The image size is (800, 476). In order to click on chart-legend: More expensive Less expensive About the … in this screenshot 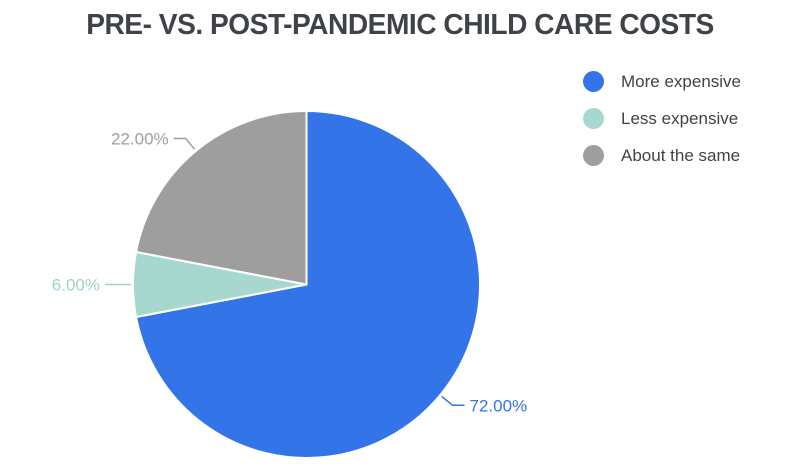, I will do `click(662, 118)`.